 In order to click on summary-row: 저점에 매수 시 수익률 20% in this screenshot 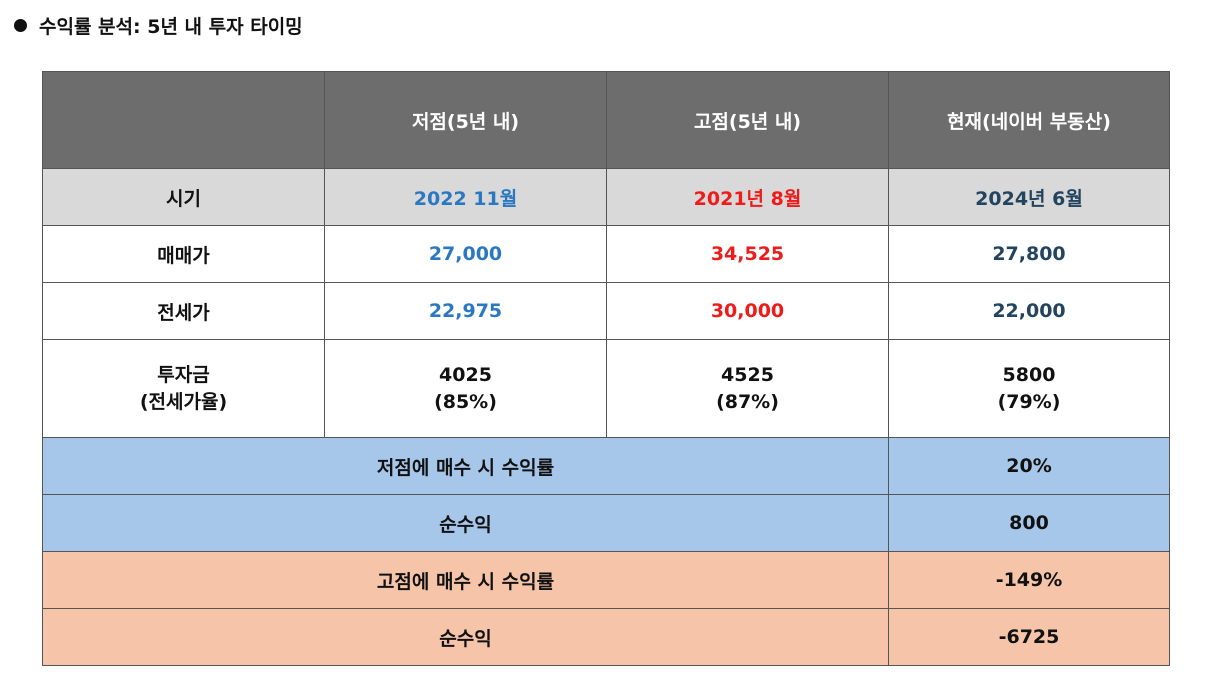, I will do `click(606, 466)`.